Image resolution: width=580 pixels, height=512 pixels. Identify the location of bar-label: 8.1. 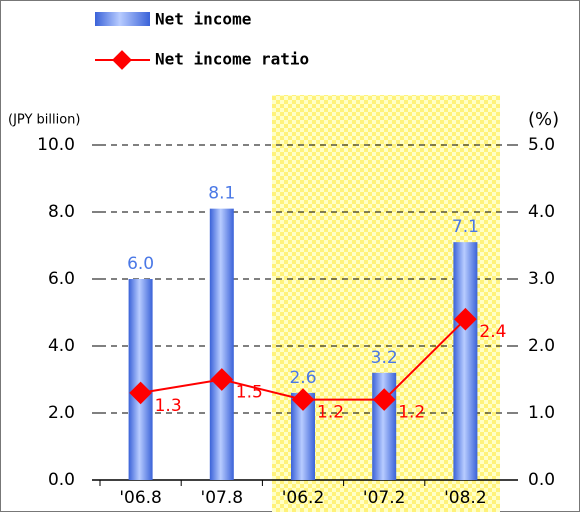
(221, 194).